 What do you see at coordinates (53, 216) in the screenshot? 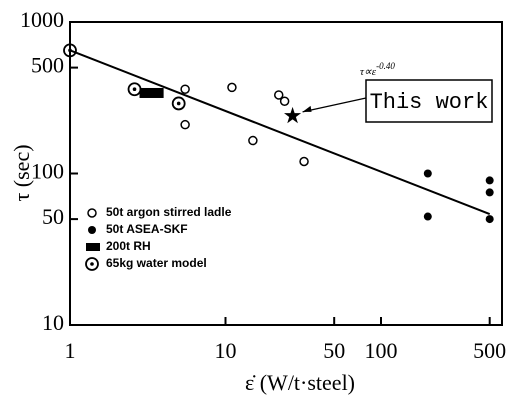
I see `y-tick-label: 50` at bounding box center [53, 216].